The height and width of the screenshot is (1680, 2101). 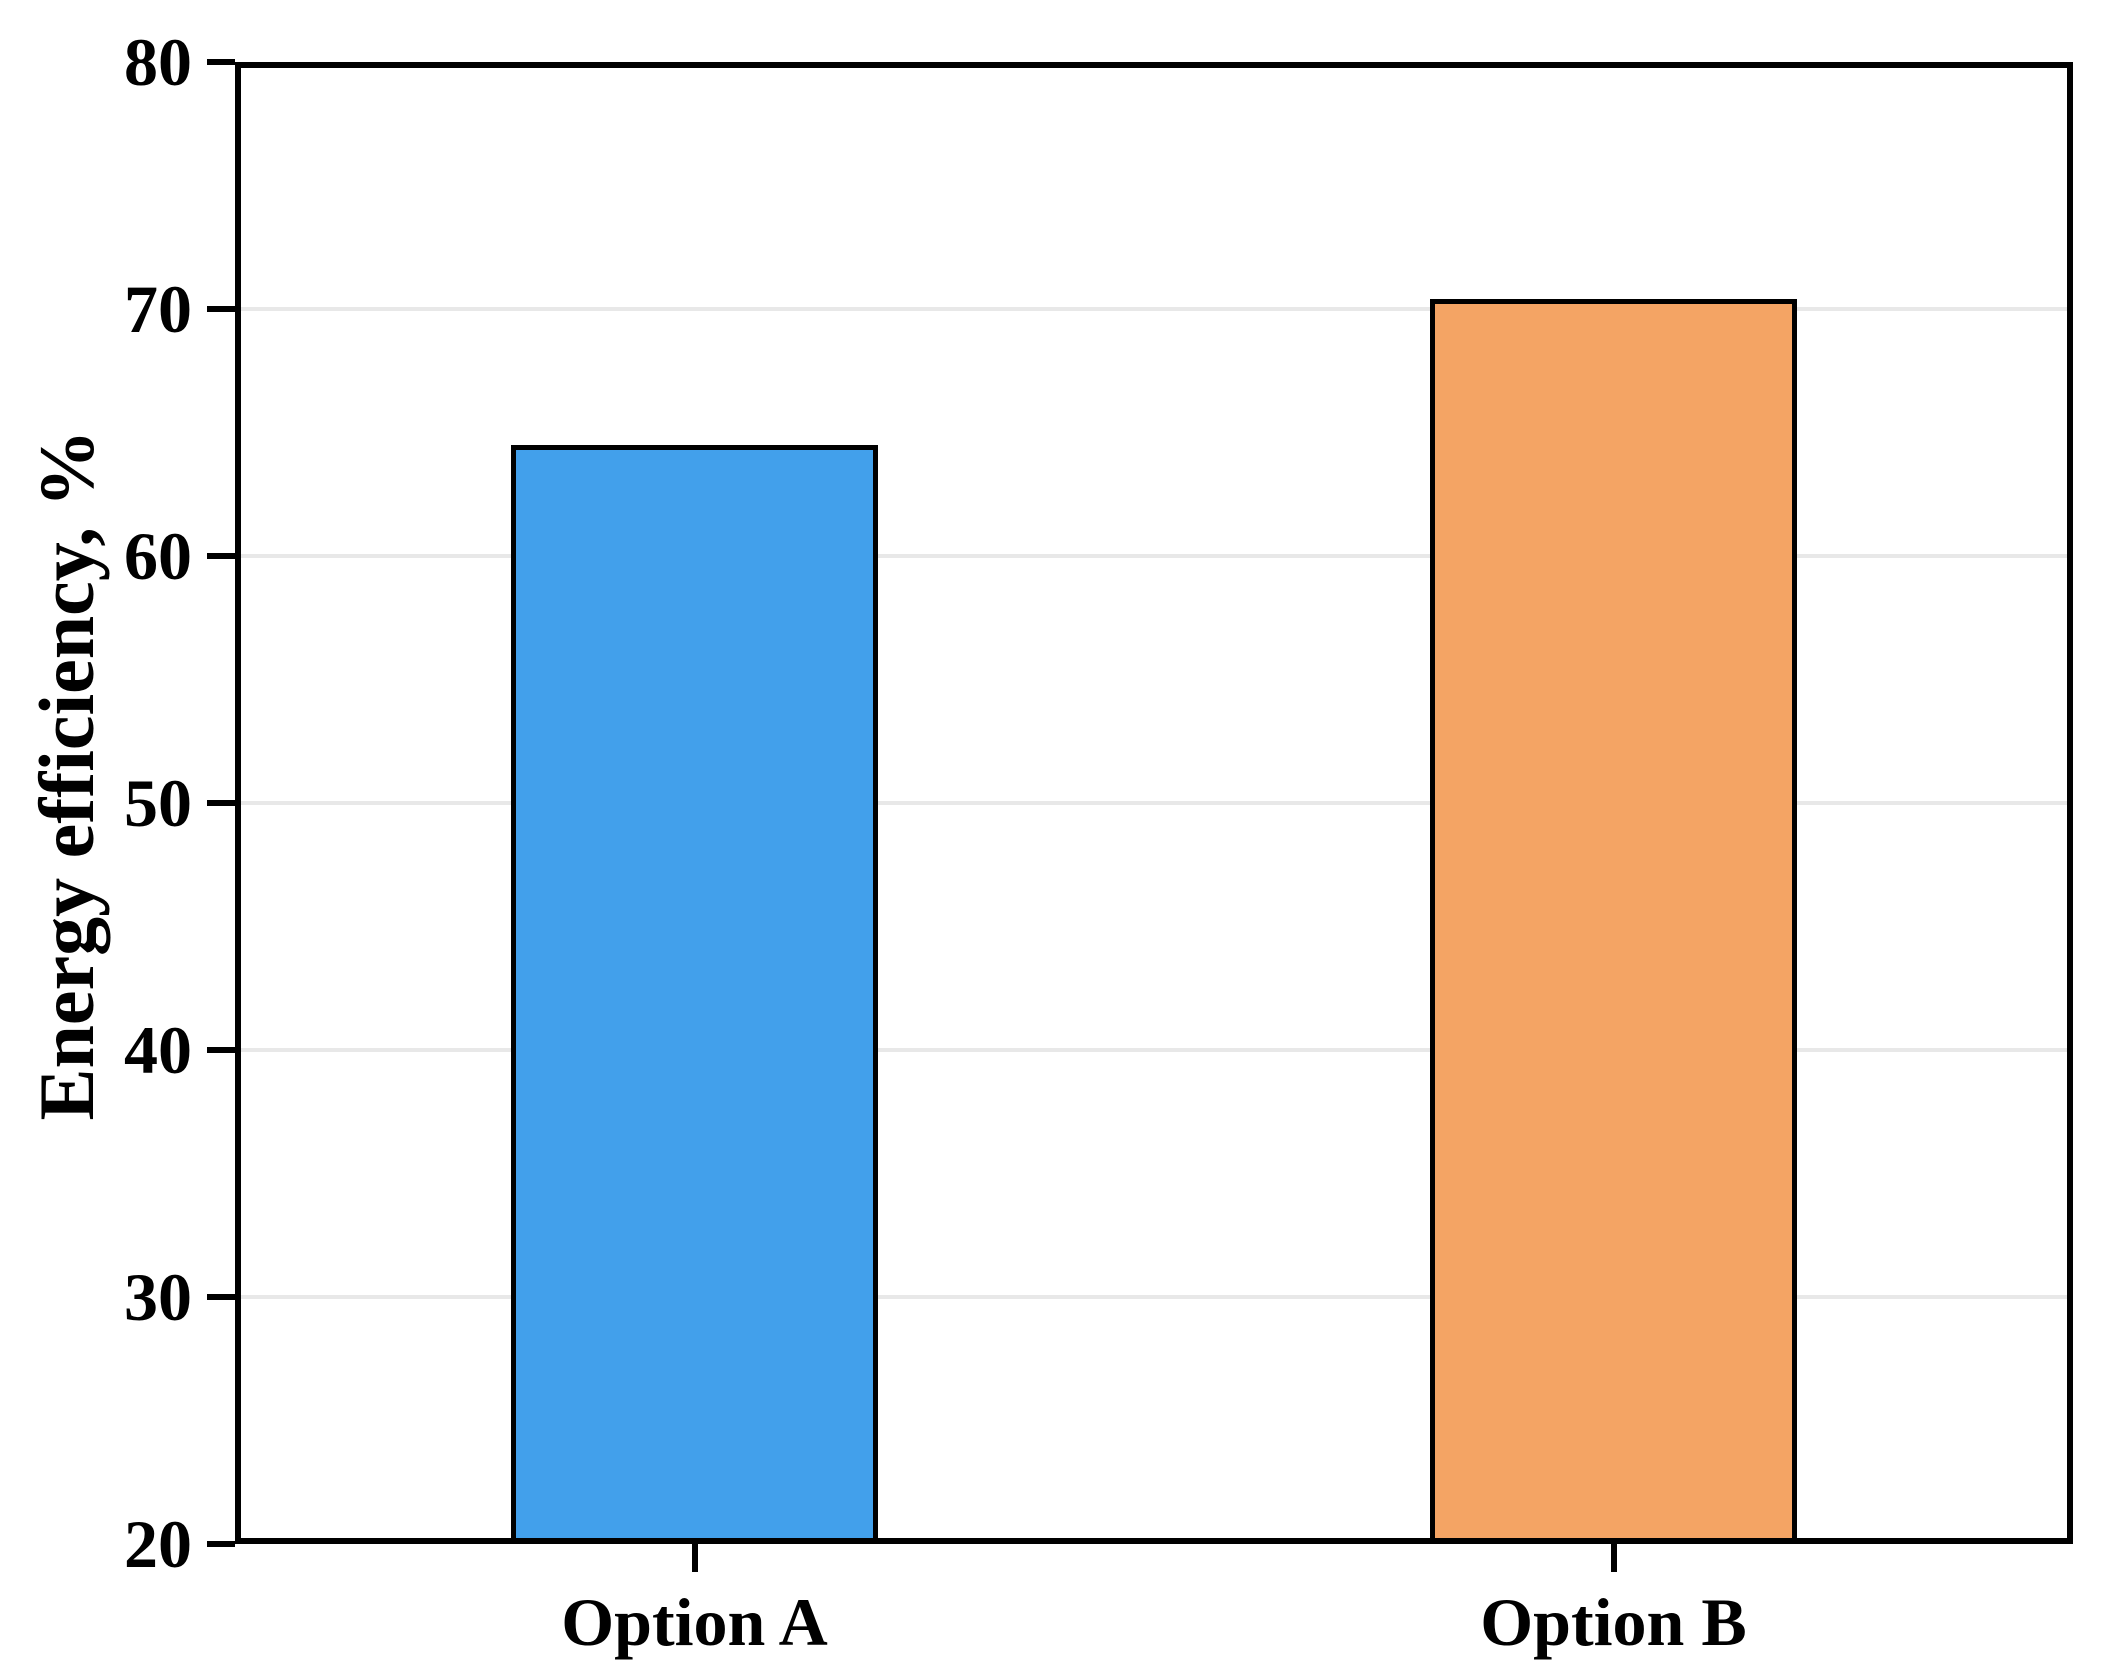 What do you see at coordinates (694, 1558) in the screenshot?
I see `x-tick-option-a` at bounding box center [694, 1558].